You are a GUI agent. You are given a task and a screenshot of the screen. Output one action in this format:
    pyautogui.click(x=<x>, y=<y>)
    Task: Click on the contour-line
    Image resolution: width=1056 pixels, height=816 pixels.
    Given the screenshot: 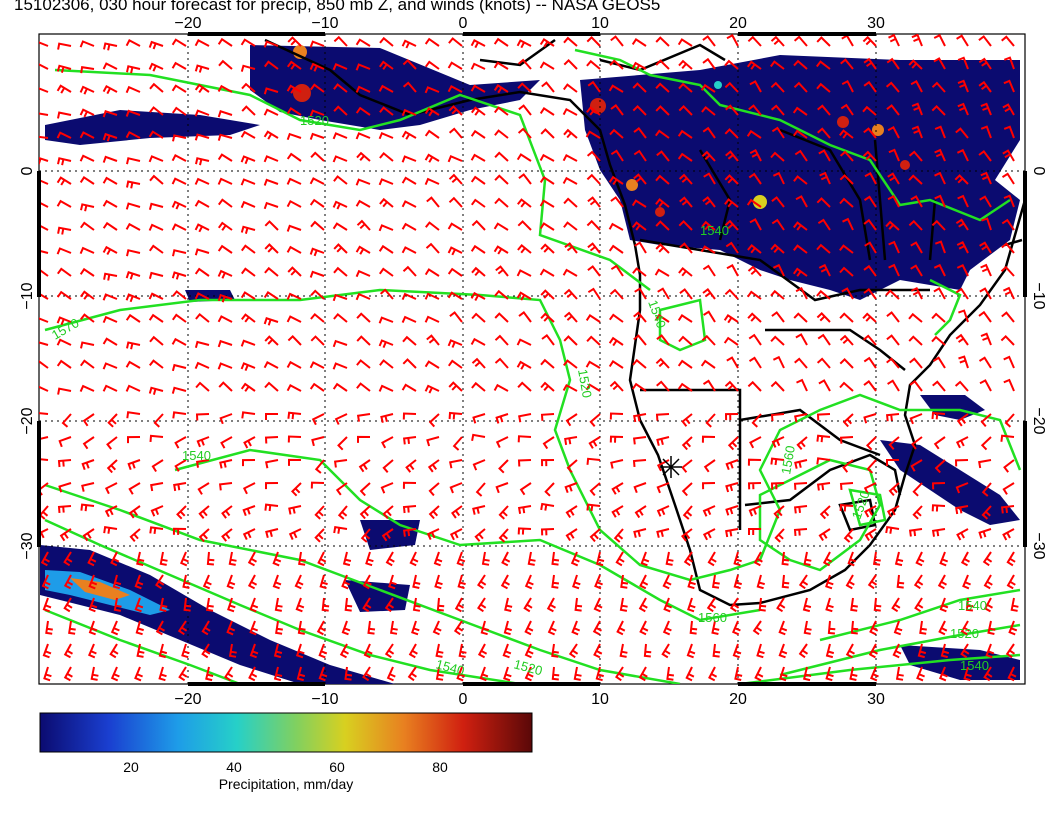 What is the action you would take?
    pyautogui.click(x=682, y=325)
    